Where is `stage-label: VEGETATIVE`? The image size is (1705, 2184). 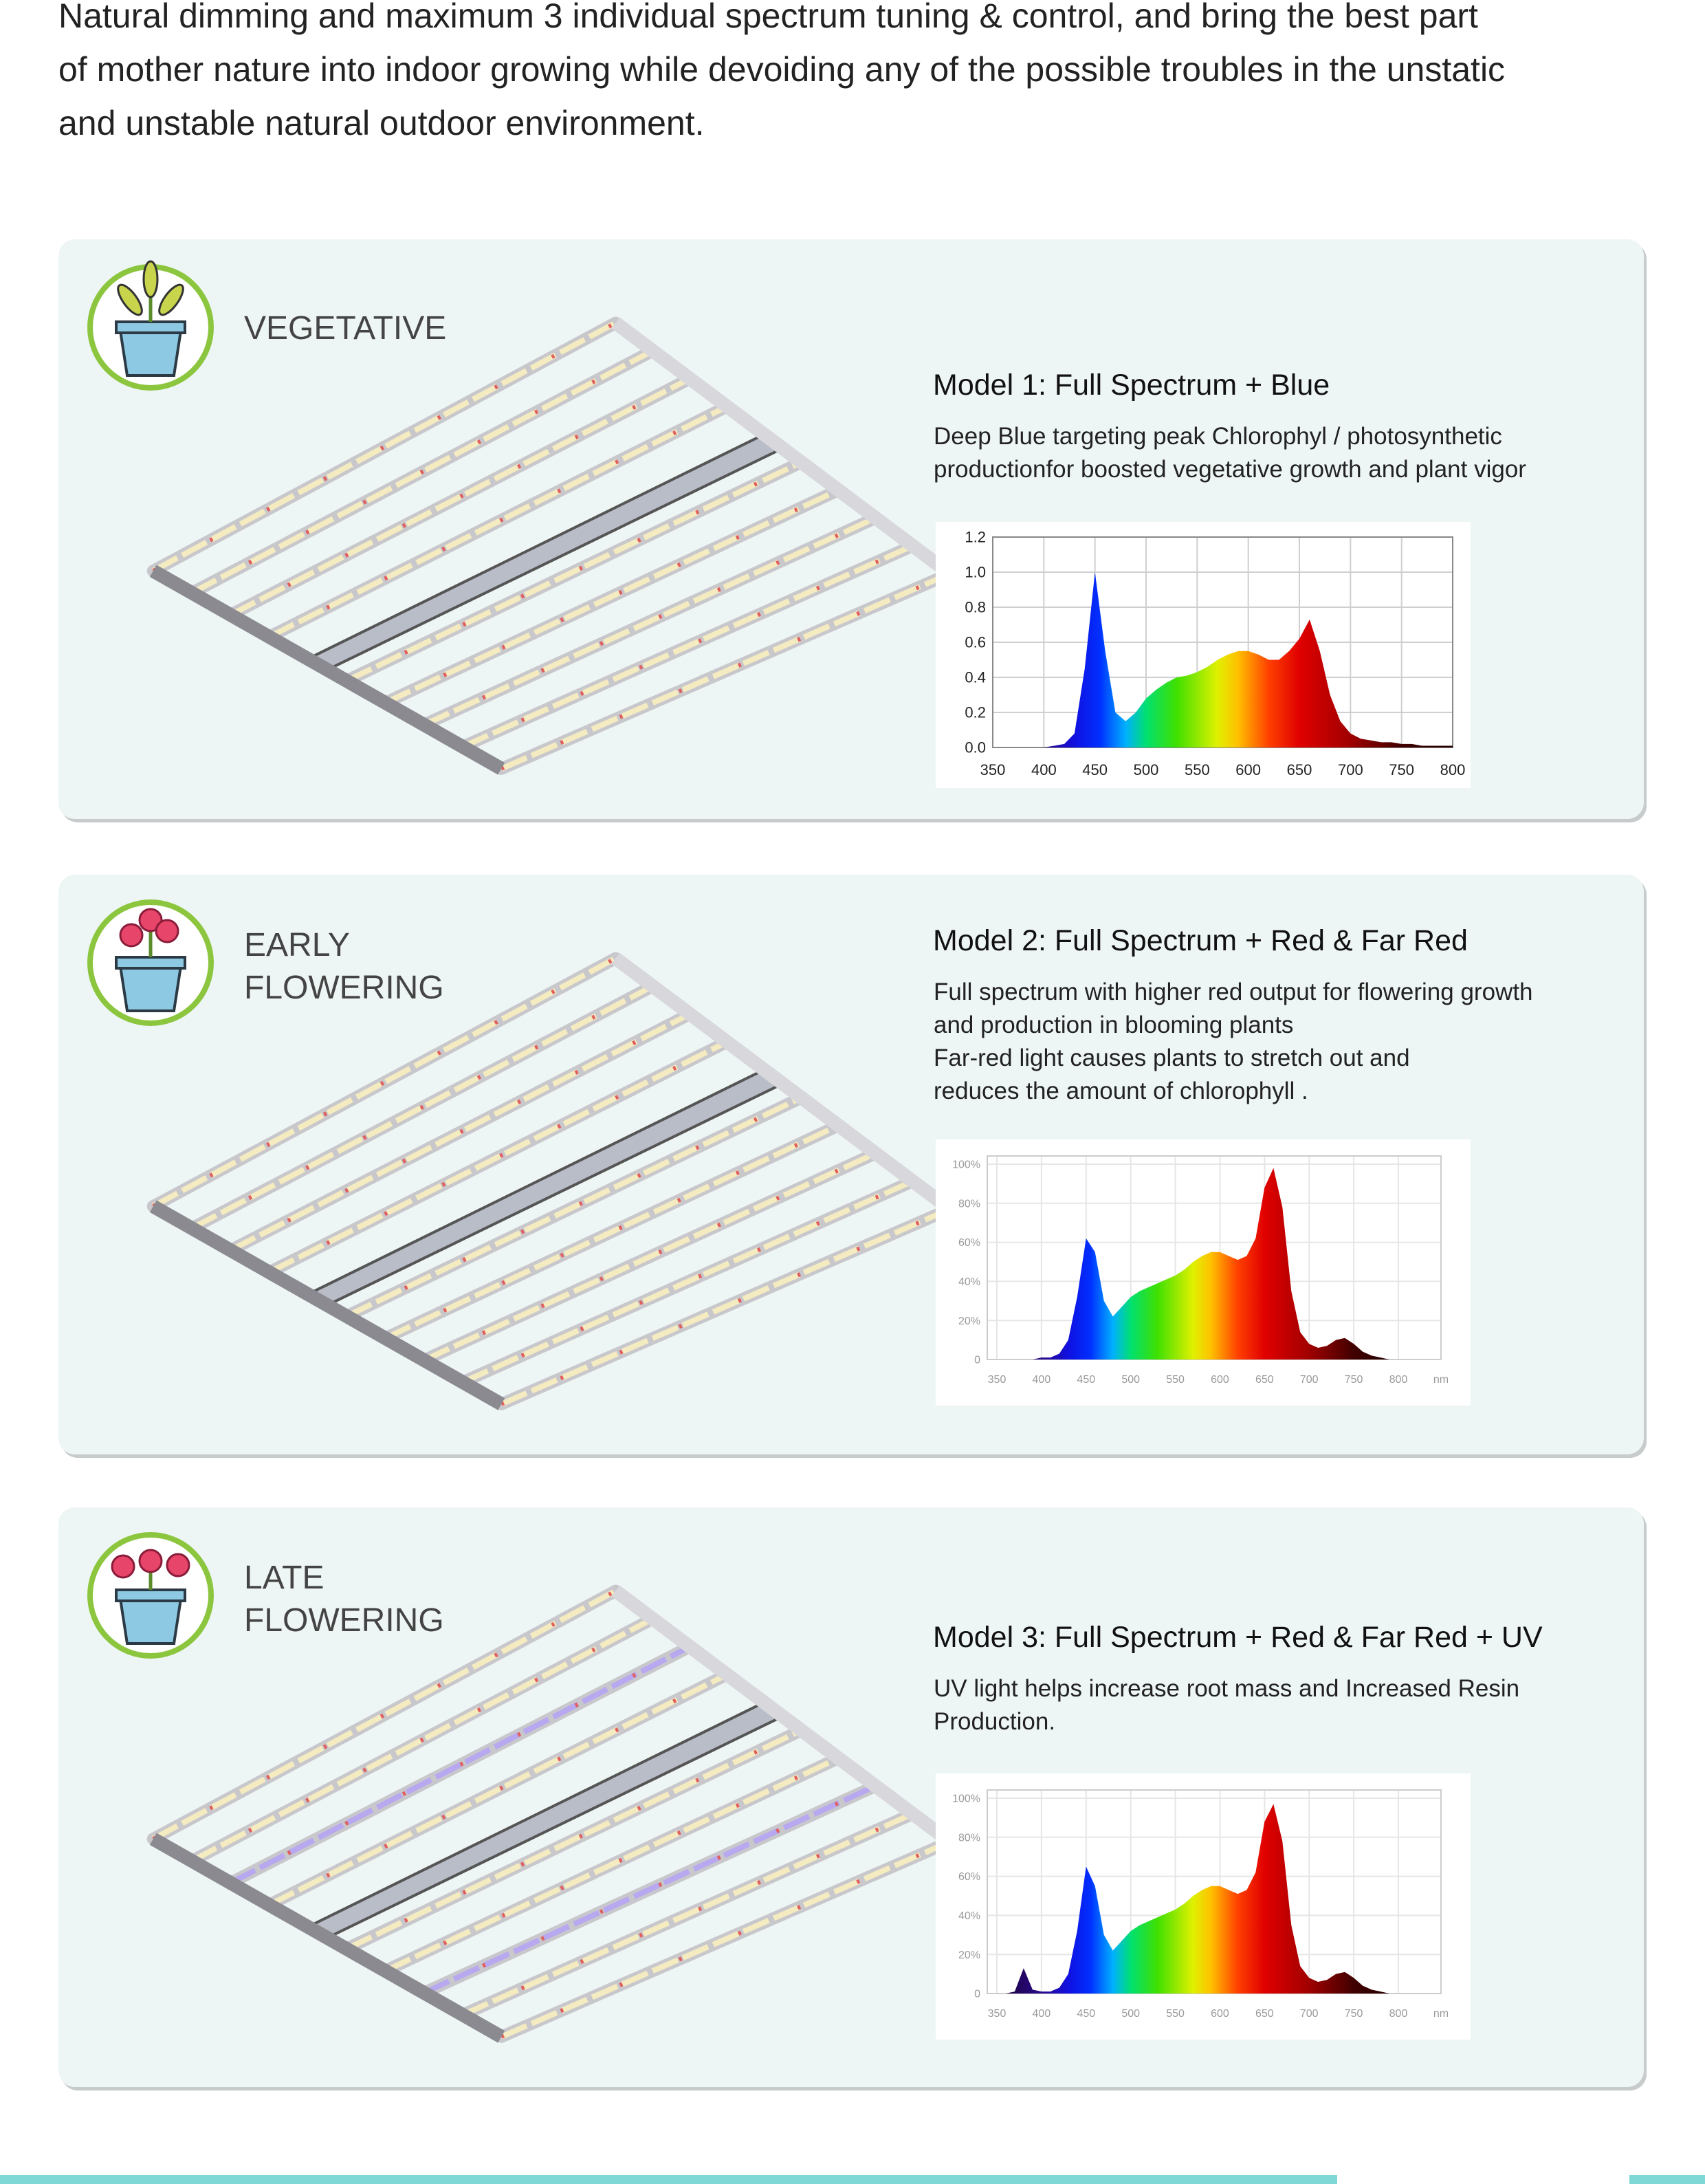 stage-label: VEGETATIVE is located at coordinates (345, 328).